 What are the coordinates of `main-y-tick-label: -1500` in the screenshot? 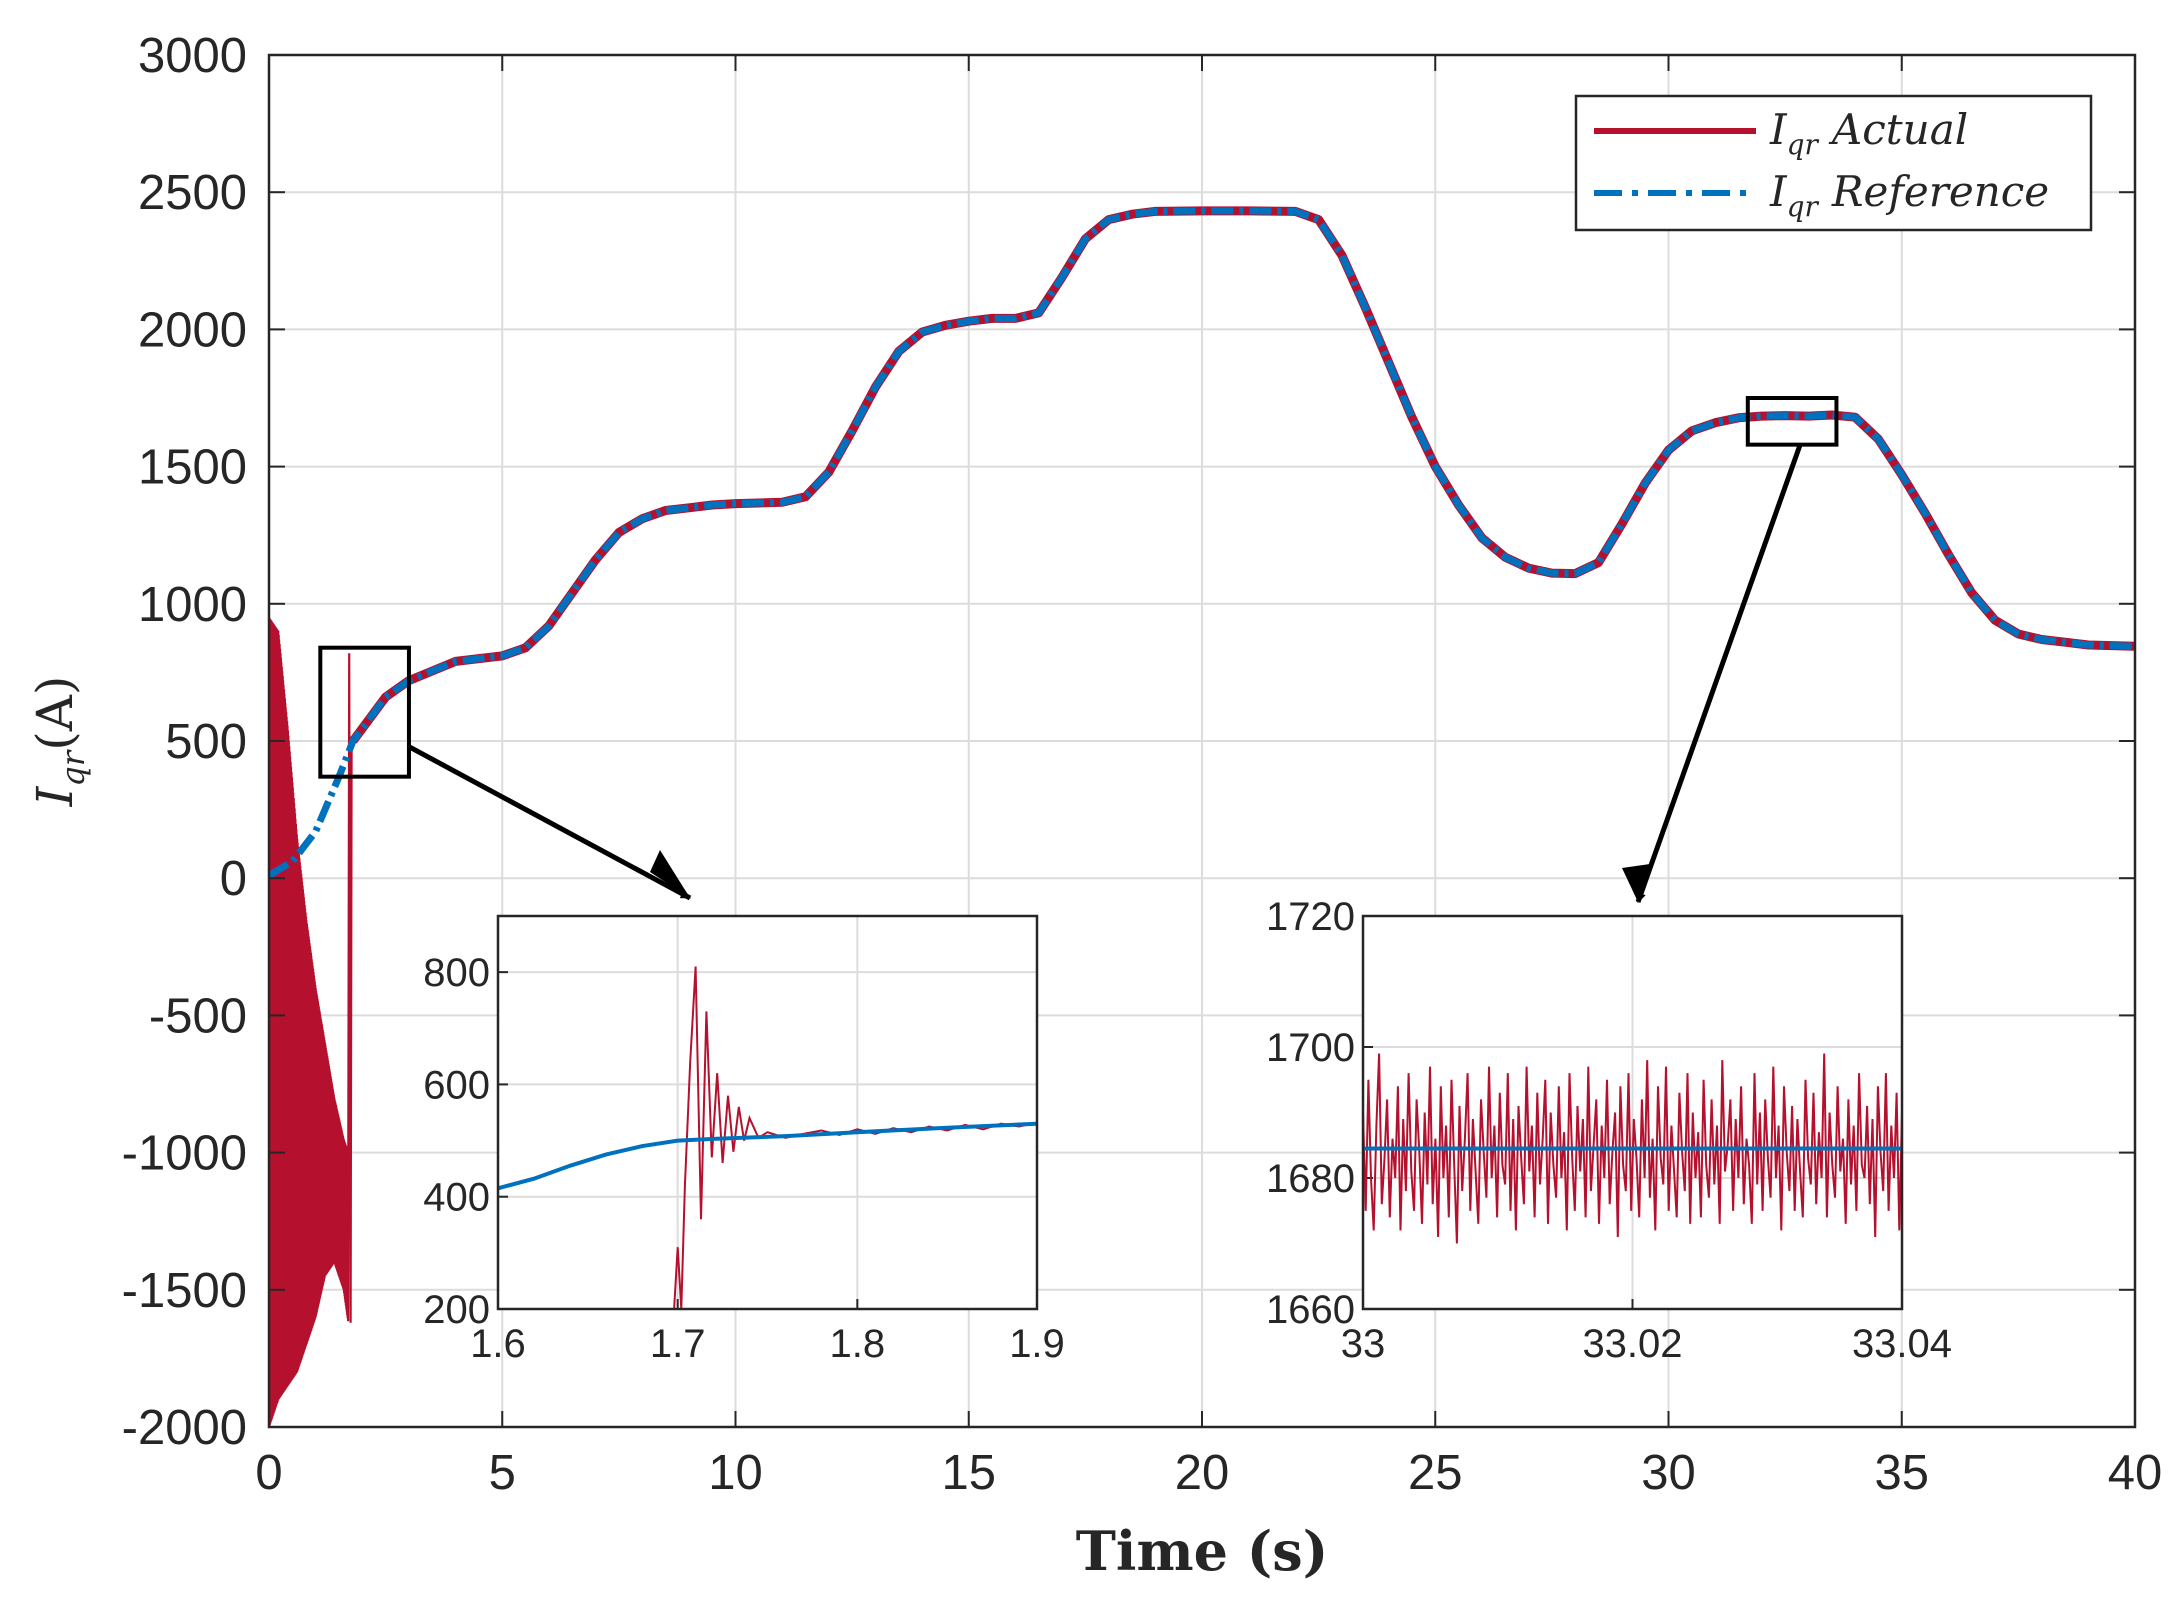 It's located at (184, 1291).